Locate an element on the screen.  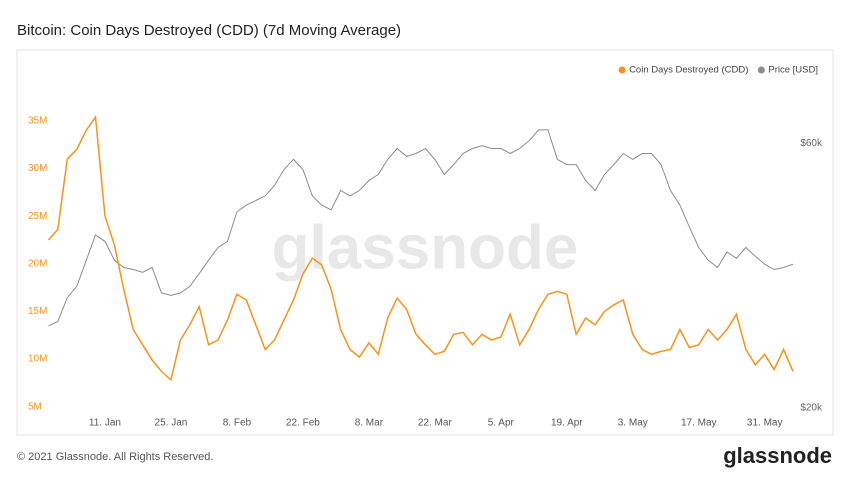
legend-label: Coin Days Destroyed (CDD) is located at coordinates (688, 70).